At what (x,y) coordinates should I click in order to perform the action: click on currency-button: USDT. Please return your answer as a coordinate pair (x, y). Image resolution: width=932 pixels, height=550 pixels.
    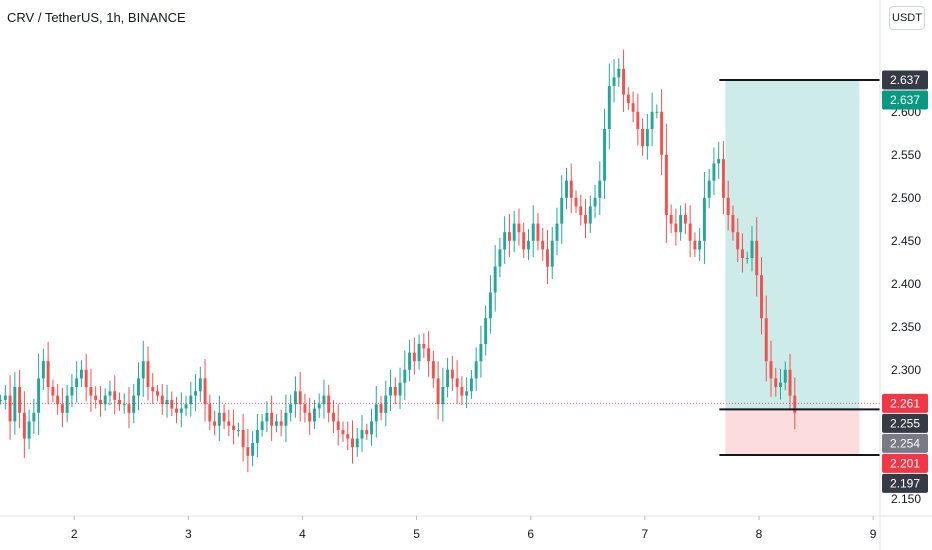
    Looking at the image, I should click on (907, 18).